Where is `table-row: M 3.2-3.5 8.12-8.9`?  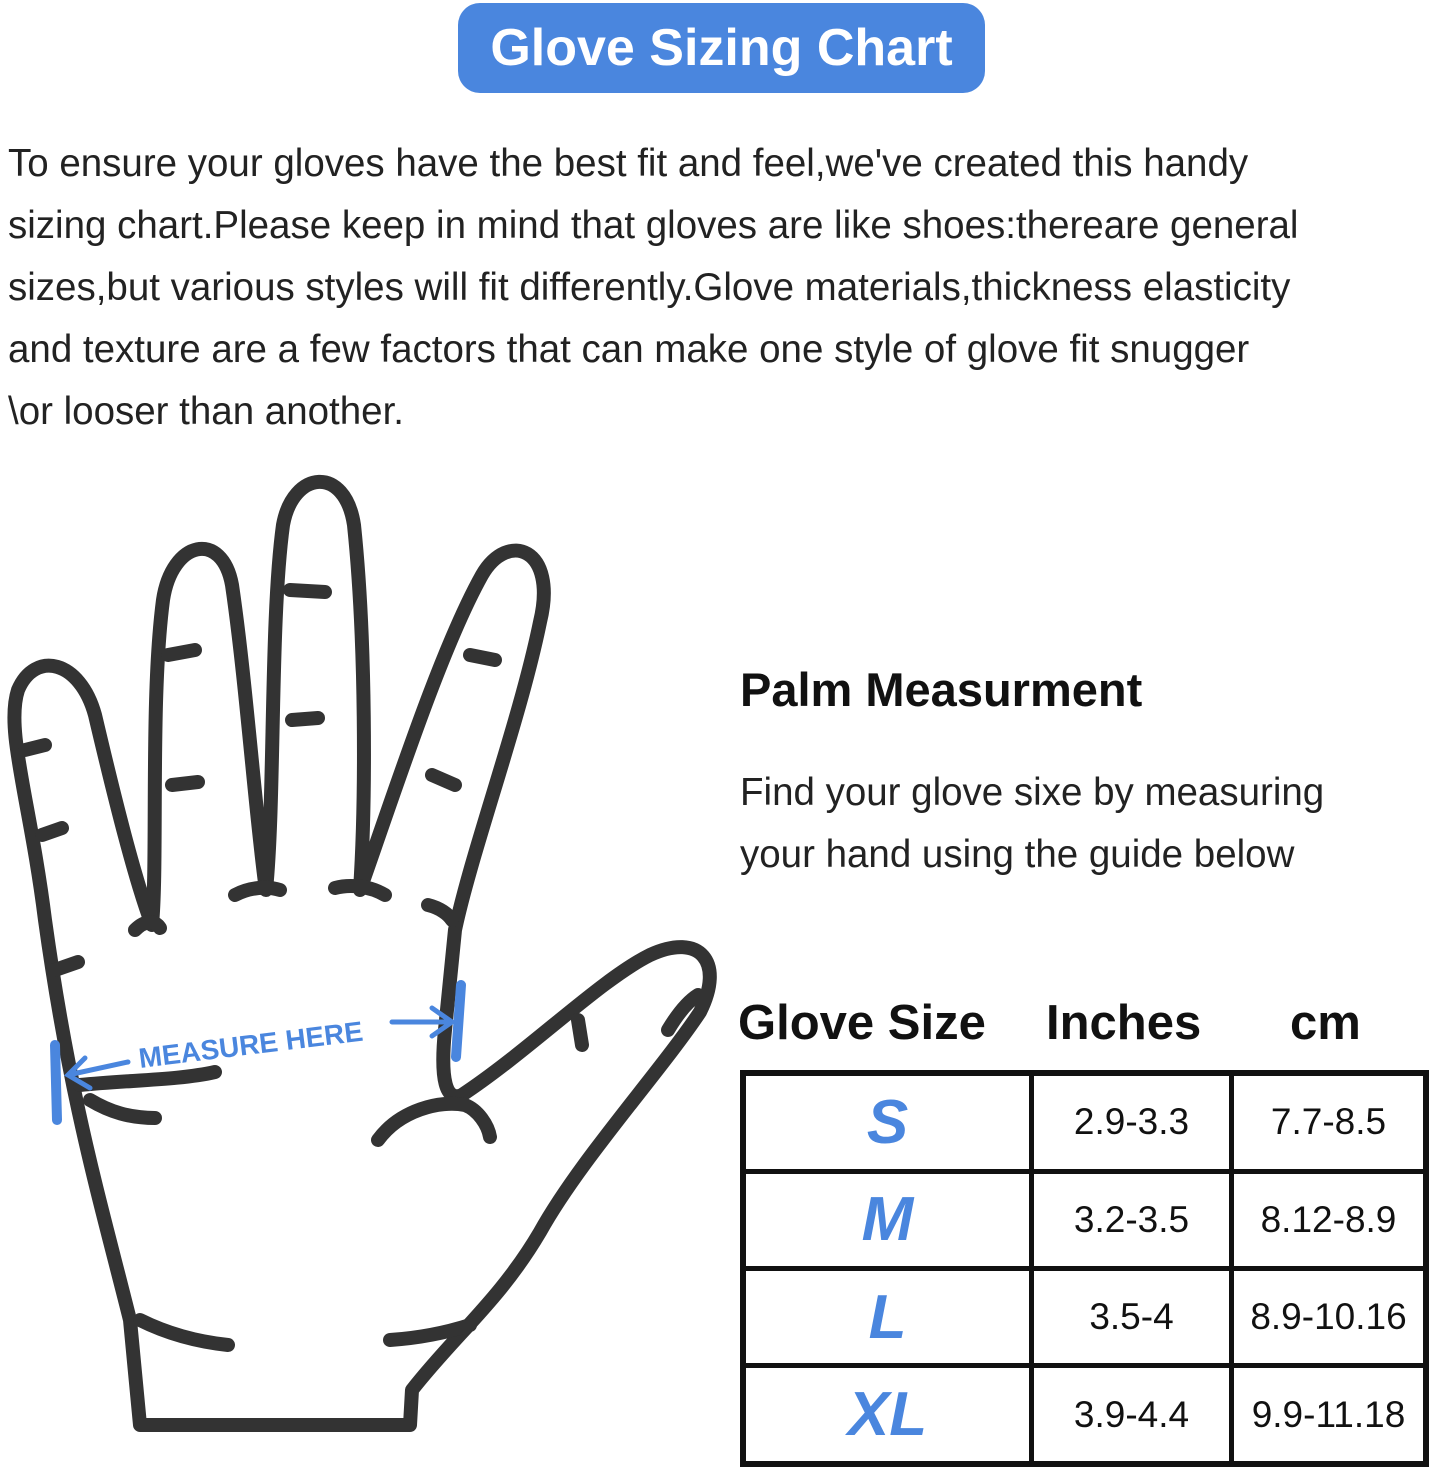 table-row: M 3.2-3.5 8.12-8.9 is located at coordinates (1084, 1219).